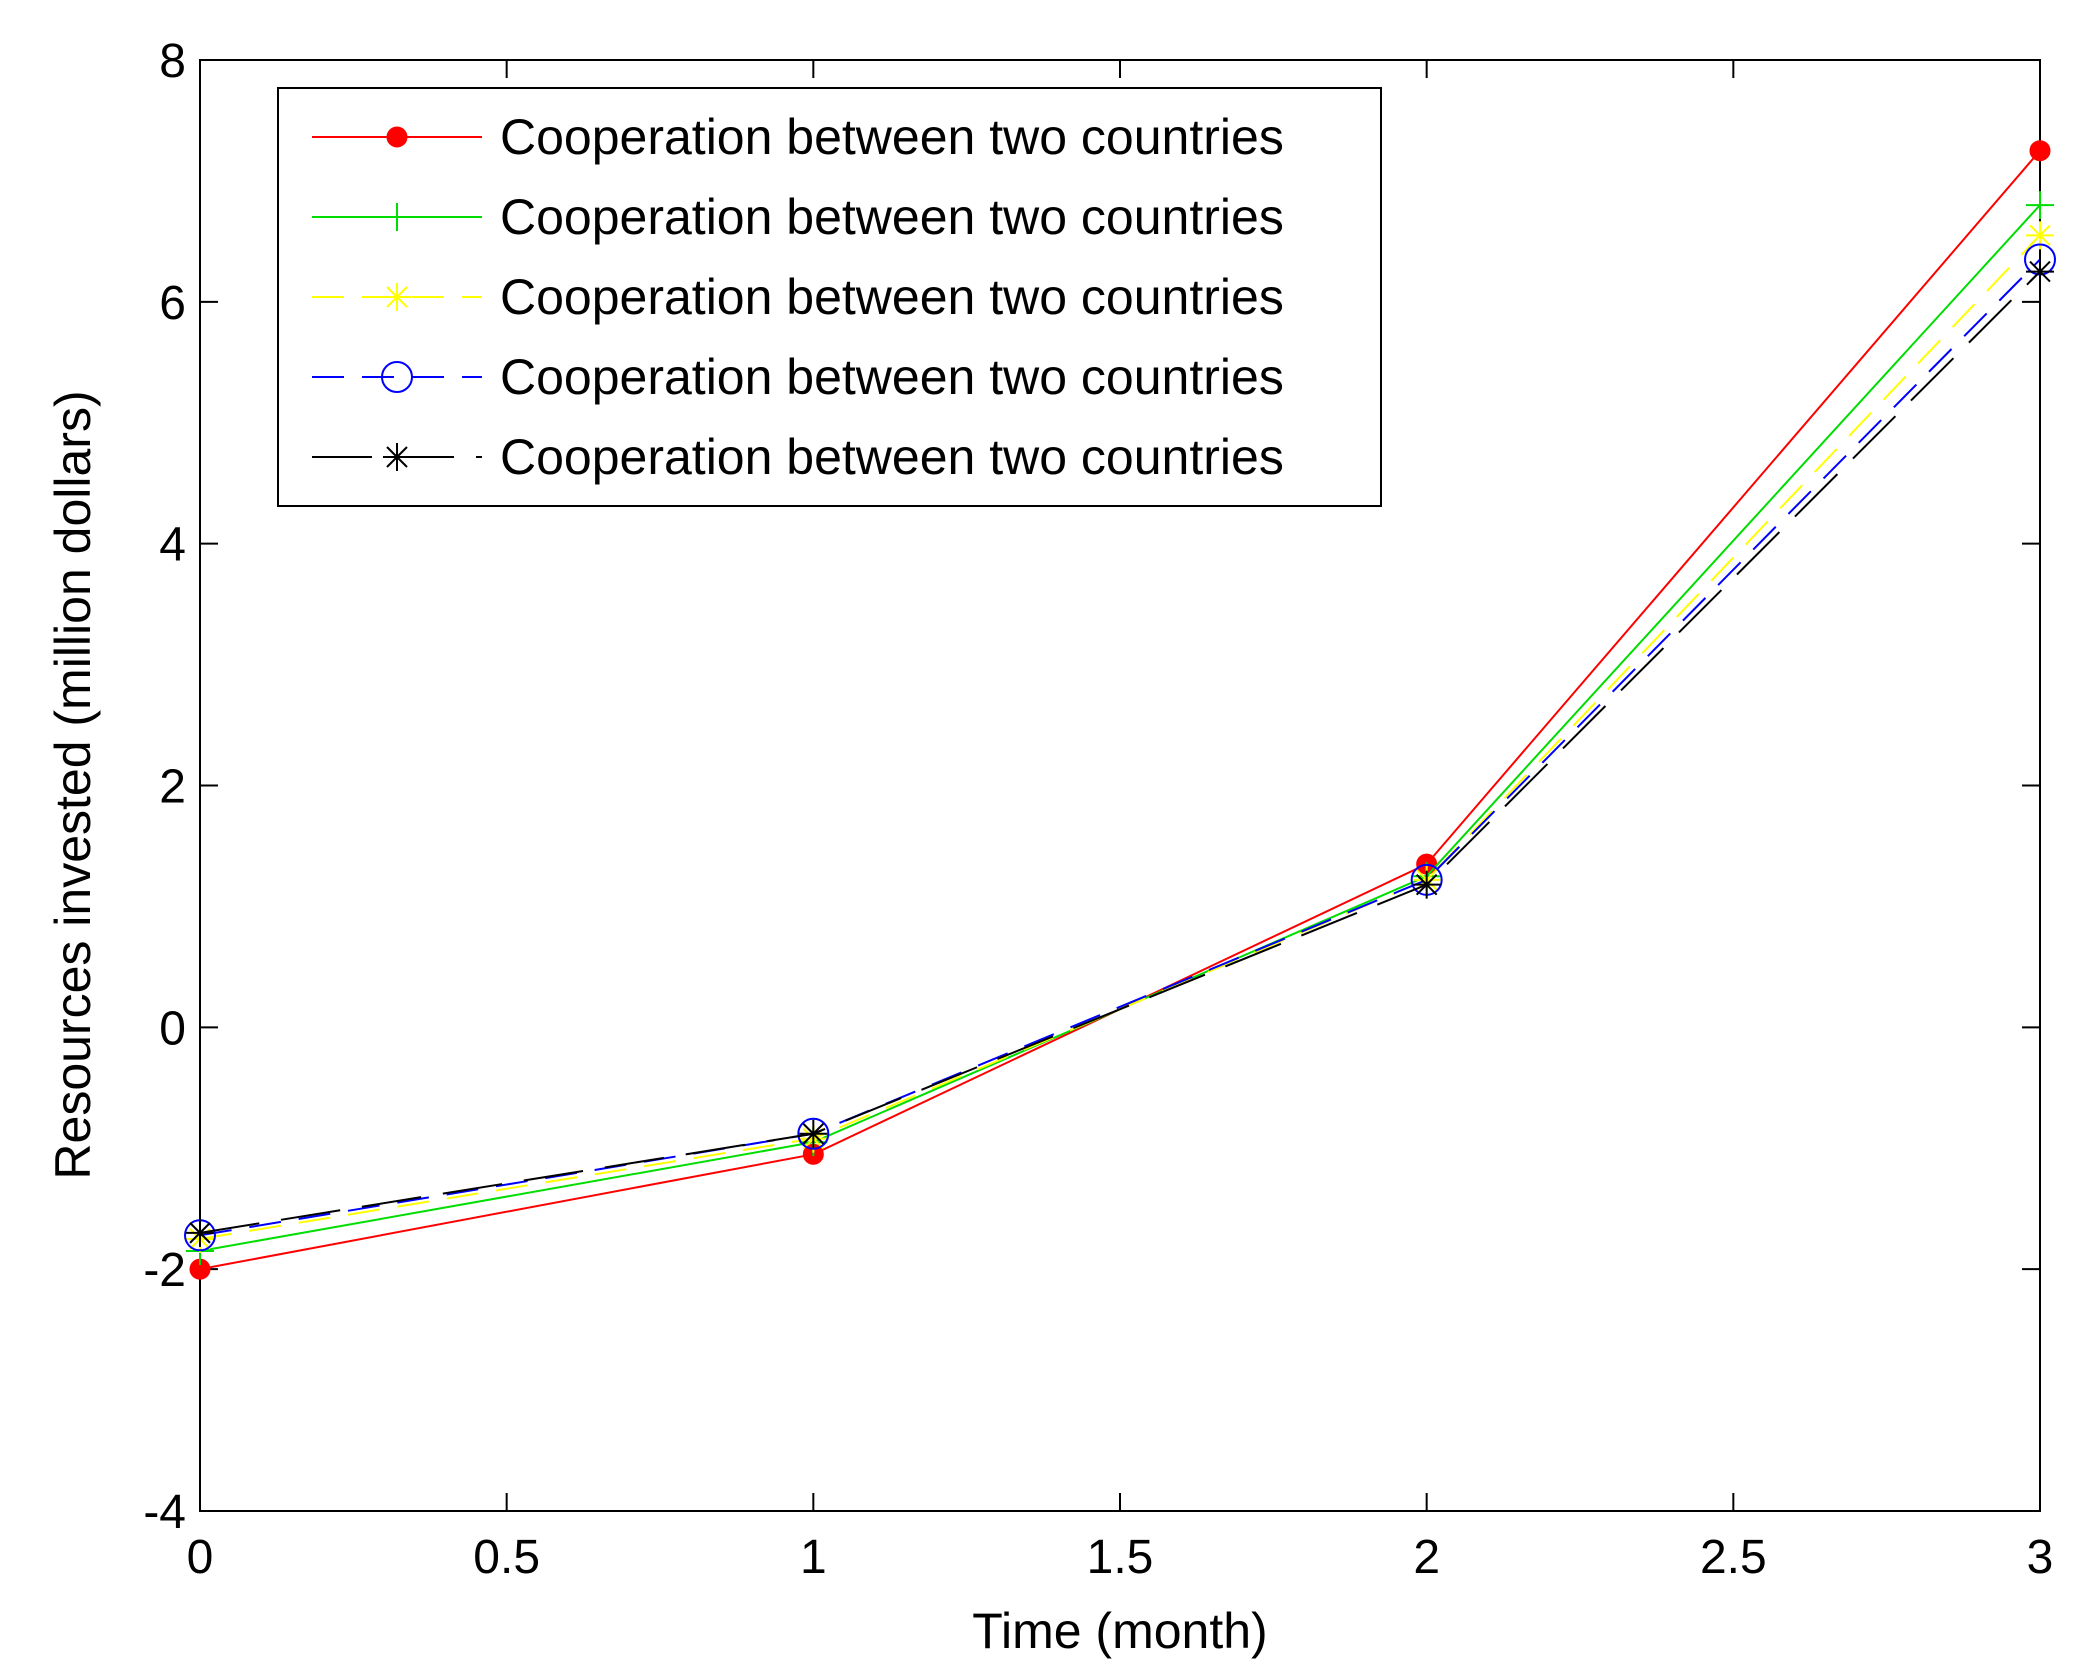 Image resolution: width=2085 pixels, height=1679 pixels. Describe the element at coordinates (813, 1557) in the screenshot. I see `x-tick-label: 1` at that location.